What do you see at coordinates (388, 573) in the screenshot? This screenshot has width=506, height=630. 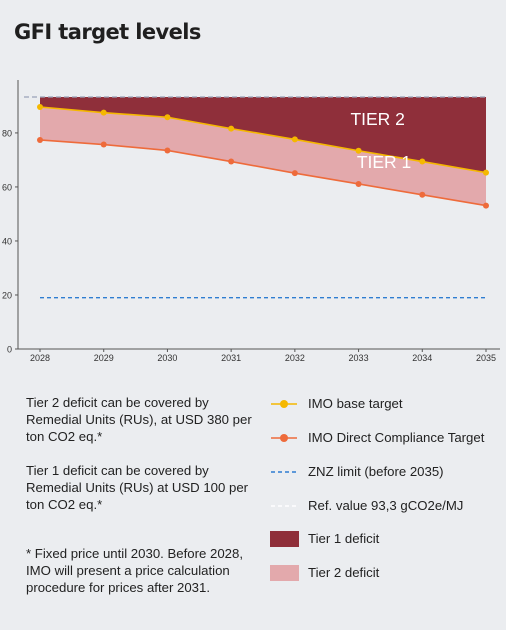 I see `legend-item: Tier 2 deficit` at bounding box center [388, 573].